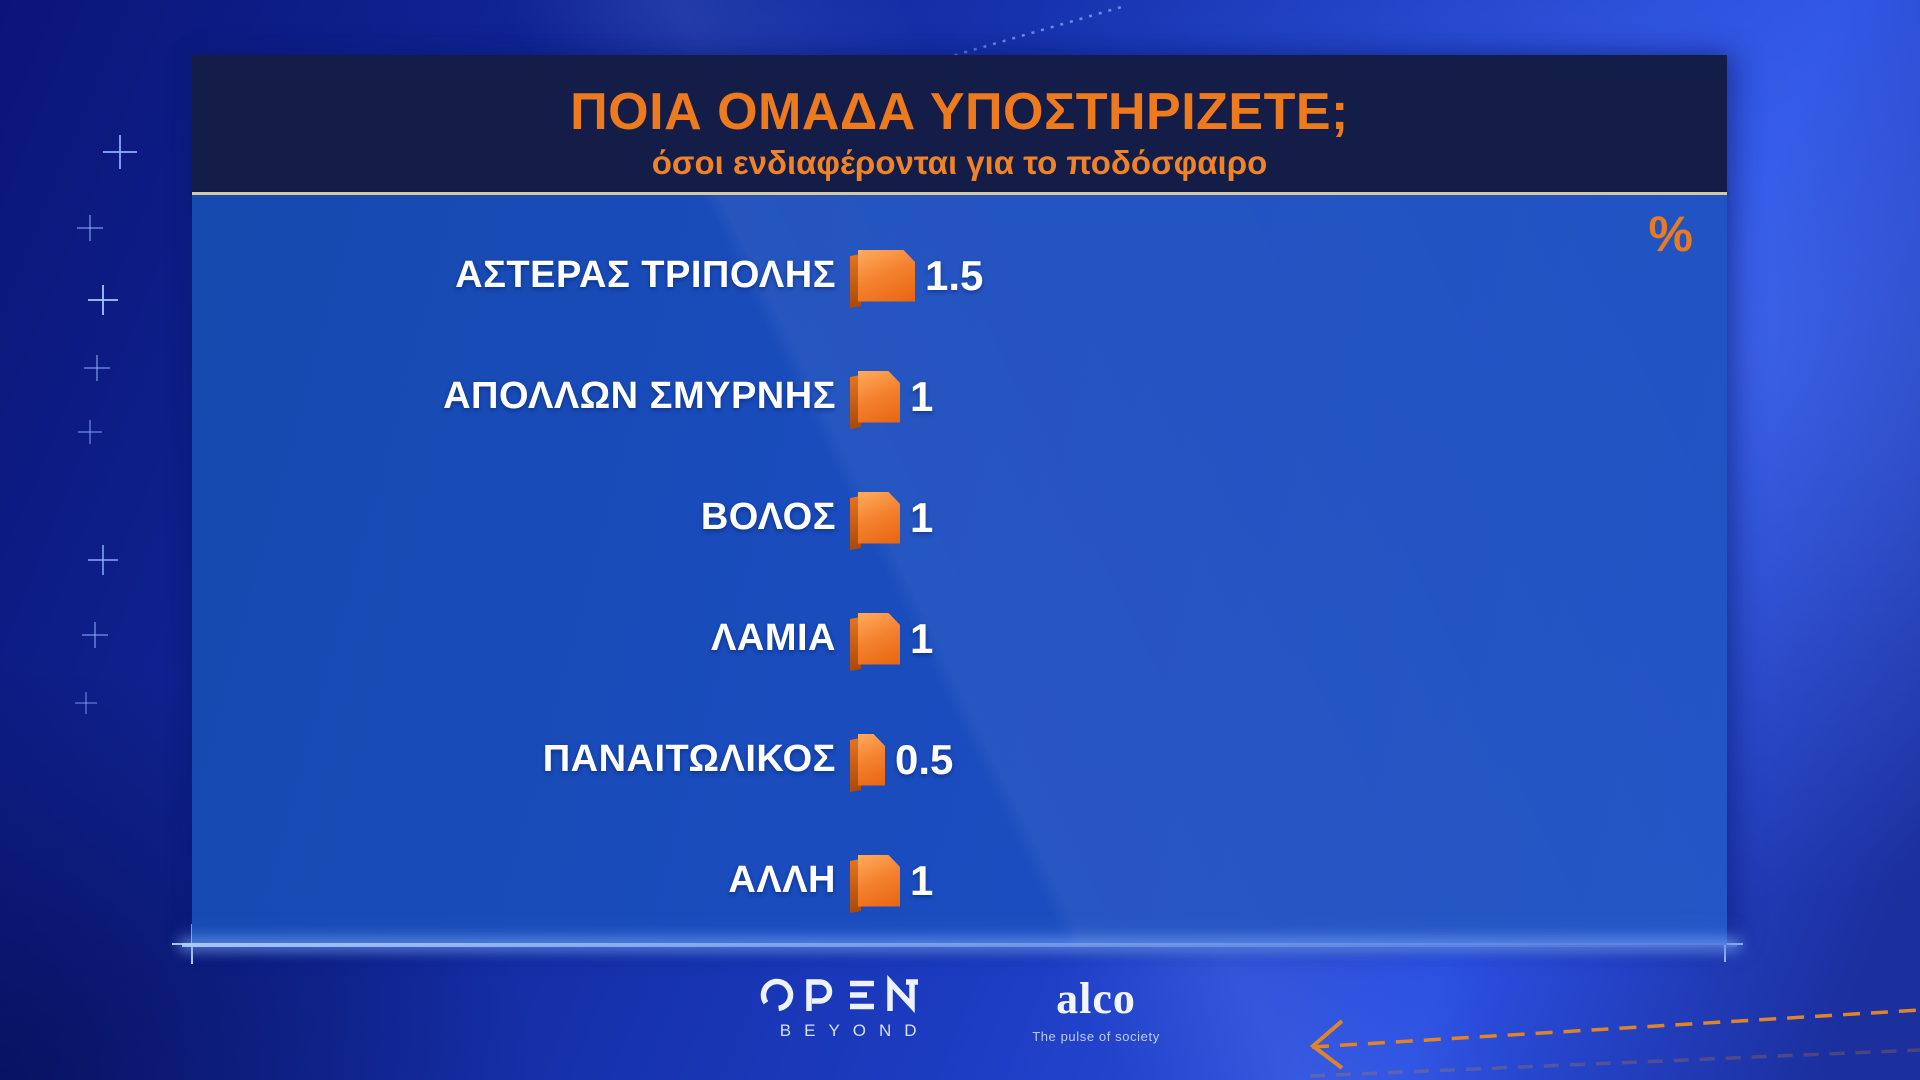  Describe the element at coordinates (959, 396) in the screenshot. I see `bar-row: ΑΠΟΛΛΩΝ ΣΜΥΡΝΗΣ 1` at that location.